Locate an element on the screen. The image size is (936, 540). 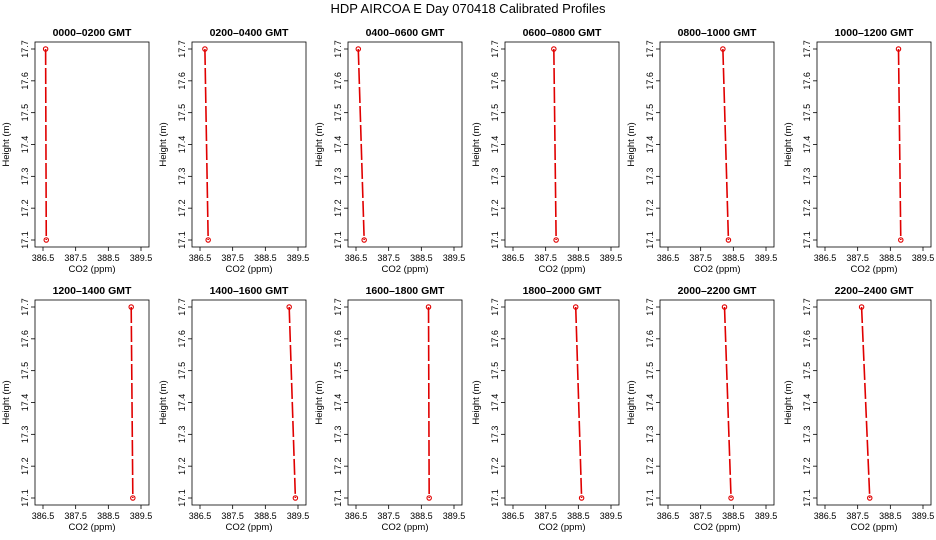
panel-9-y-axis-label: Height (m) is located at coordinates (319, 402).